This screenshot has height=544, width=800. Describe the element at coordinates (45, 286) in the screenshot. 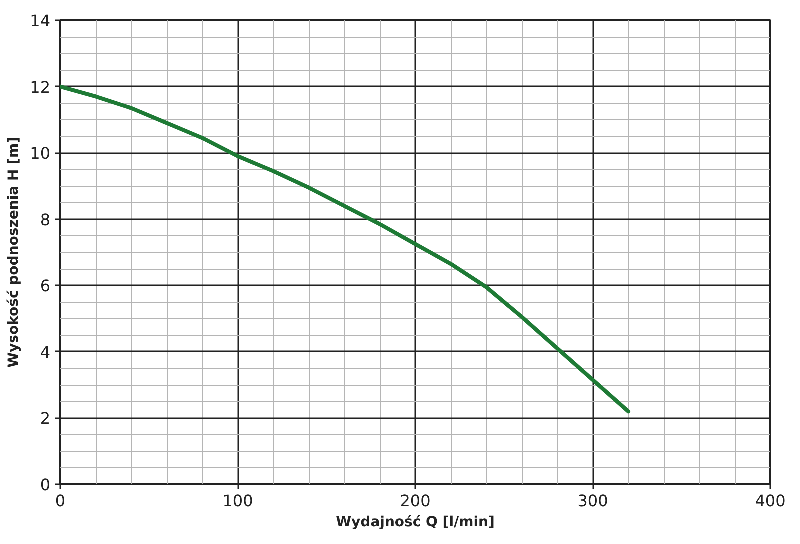

I see `y-tick-label: 6` at that location.